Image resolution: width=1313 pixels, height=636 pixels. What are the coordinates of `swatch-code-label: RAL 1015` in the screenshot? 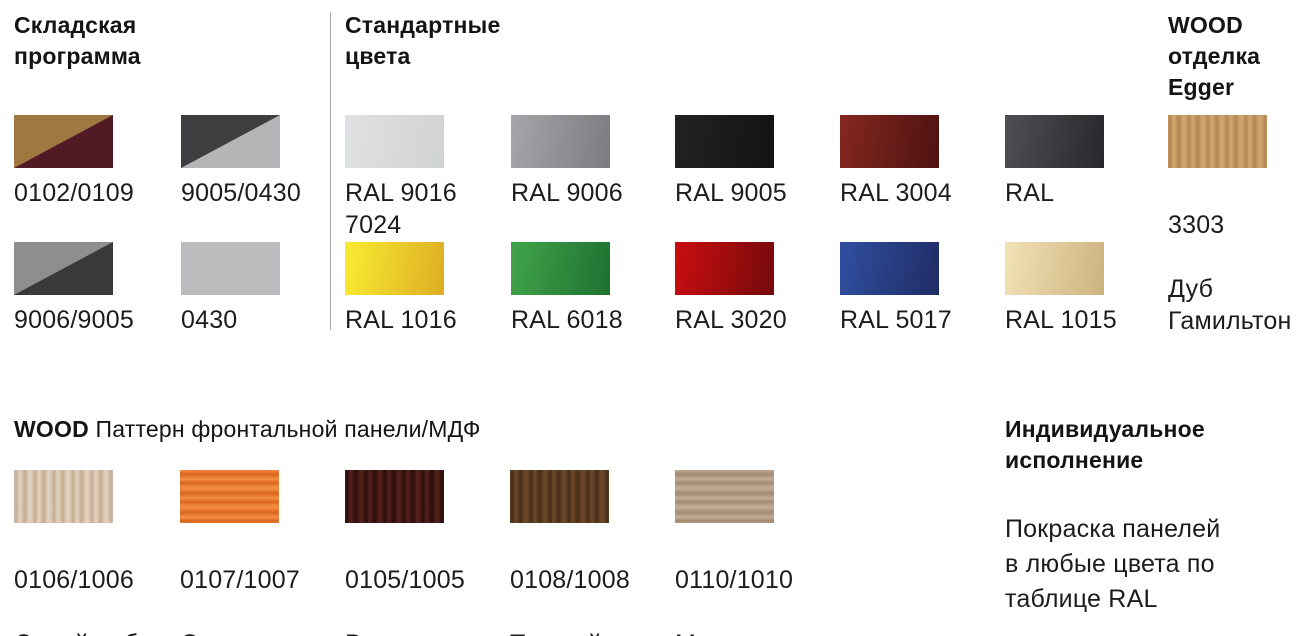 It's located at (1061, 320).